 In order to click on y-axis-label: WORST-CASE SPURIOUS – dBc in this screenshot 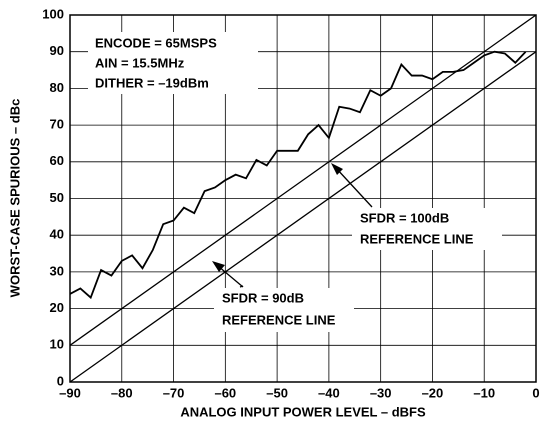, I will do `click(14, 198)`.